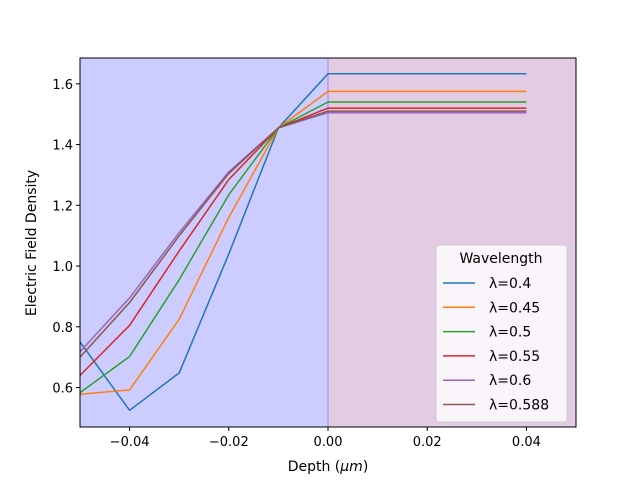 Image resolution: width=640 pixels, height=480 pixels. I want to click on y-tick-label: 1.4, so click(62, 146).